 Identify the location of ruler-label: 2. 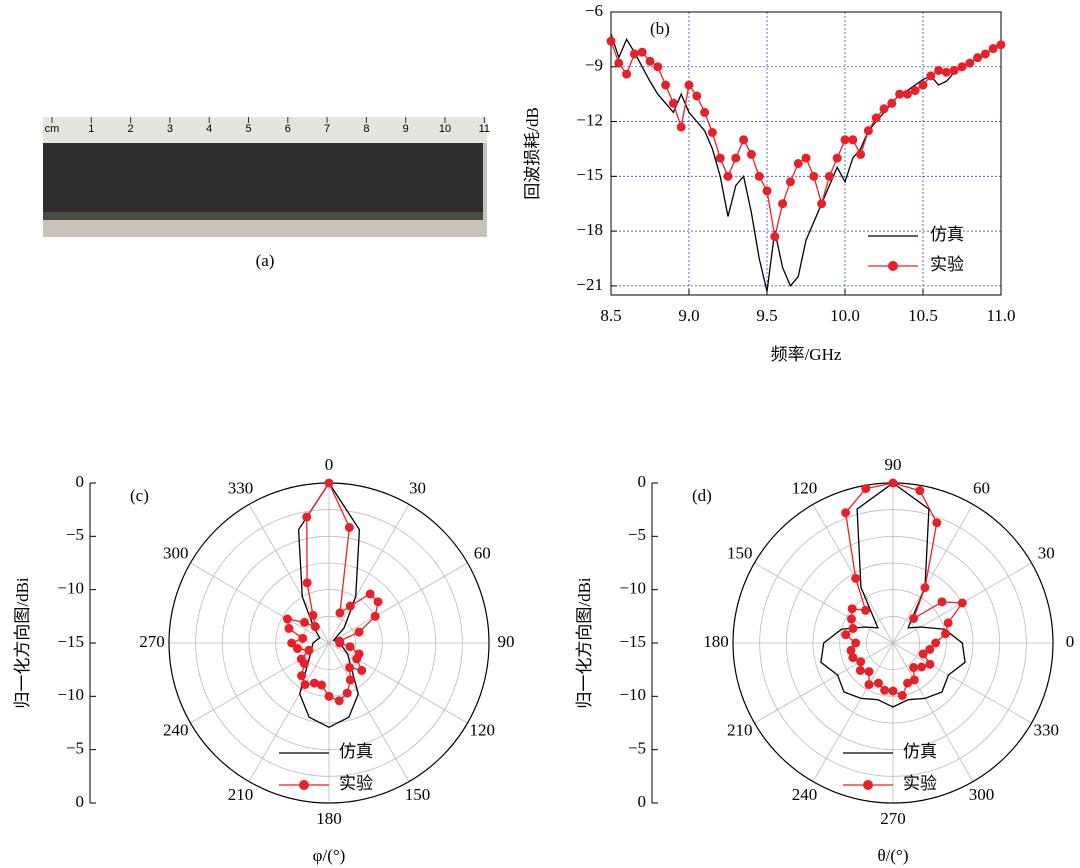
(131, 129).